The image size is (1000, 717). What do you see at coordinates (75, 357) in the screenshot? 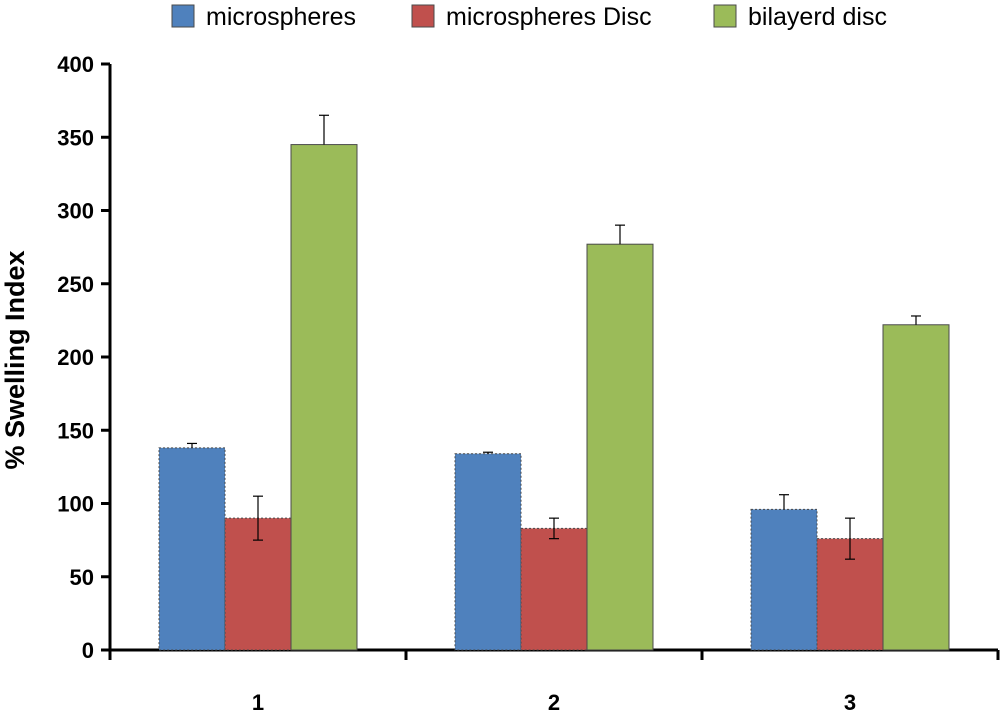
I see `y-tick-label: 200` at bounding box center [75, 357].